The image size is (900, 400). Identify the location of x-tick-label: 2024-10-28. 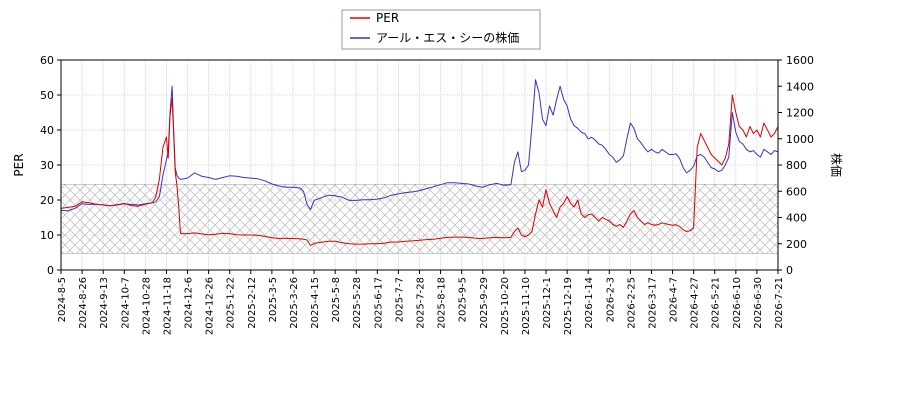
(146, 306).